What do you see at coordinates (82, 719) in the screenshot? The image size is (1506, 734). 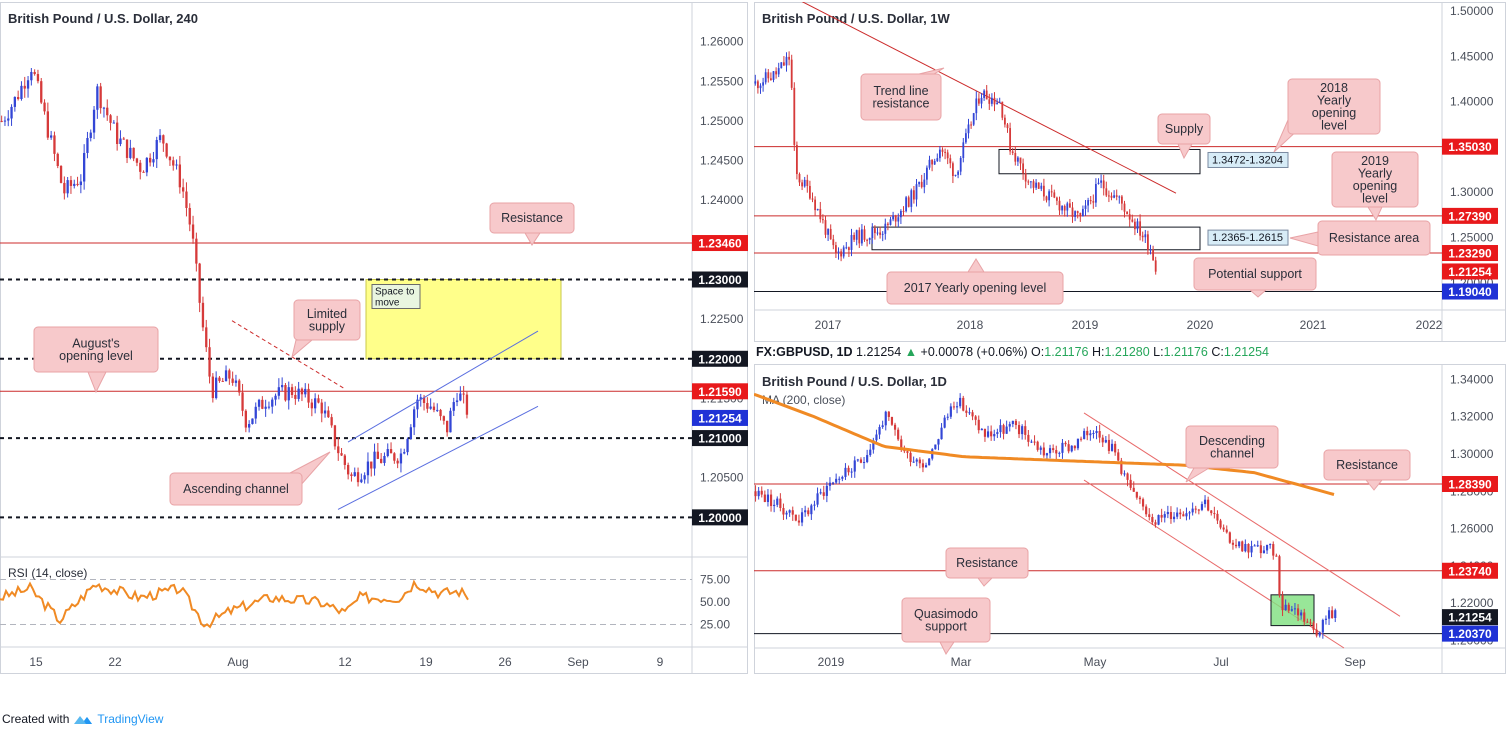 I see `footer: Created with TradingView` at bounding box center [82, 719].